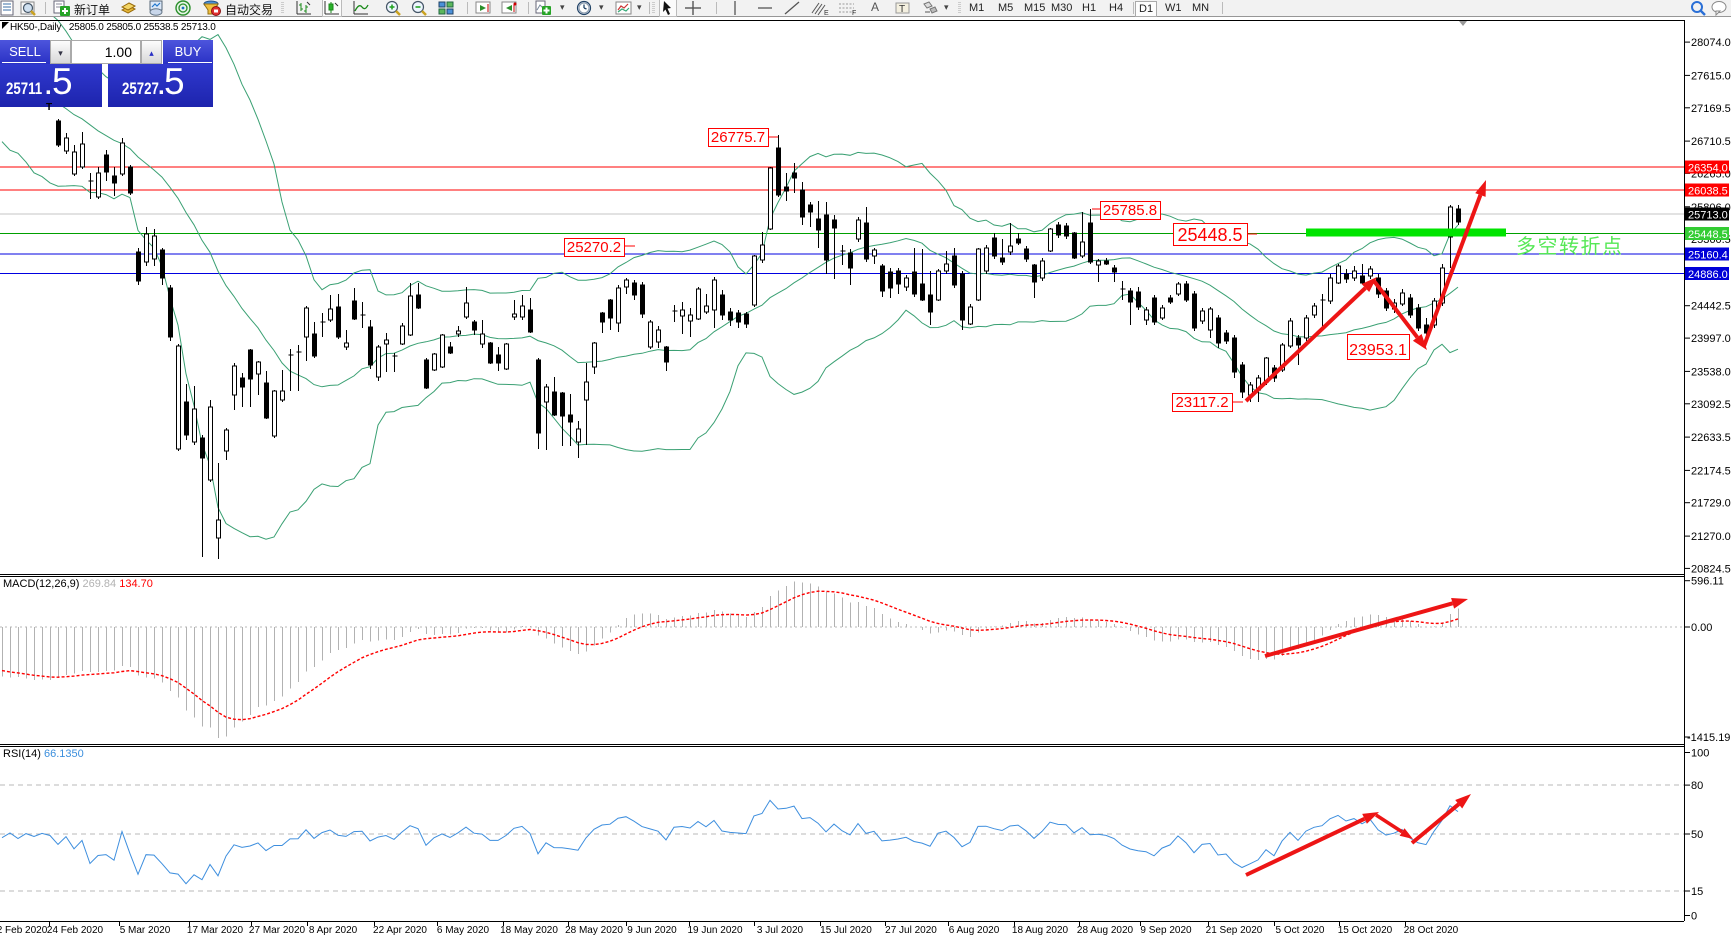 The width and height of the screenshot is (1731, 939). Describe the element at coordinates (714, 930) in the screenshot. I see `svg-text: 19 Jun 2020` at that location.